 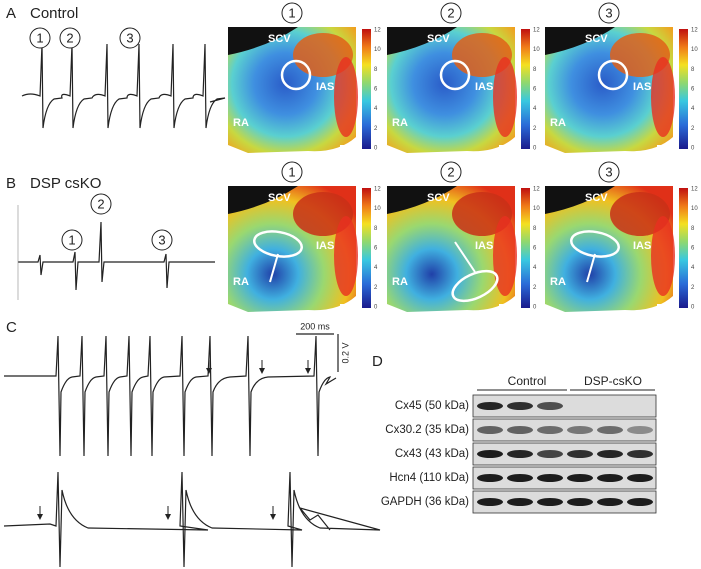 I want to click on colorbar-tick: 2, so click(x=376, y=288).